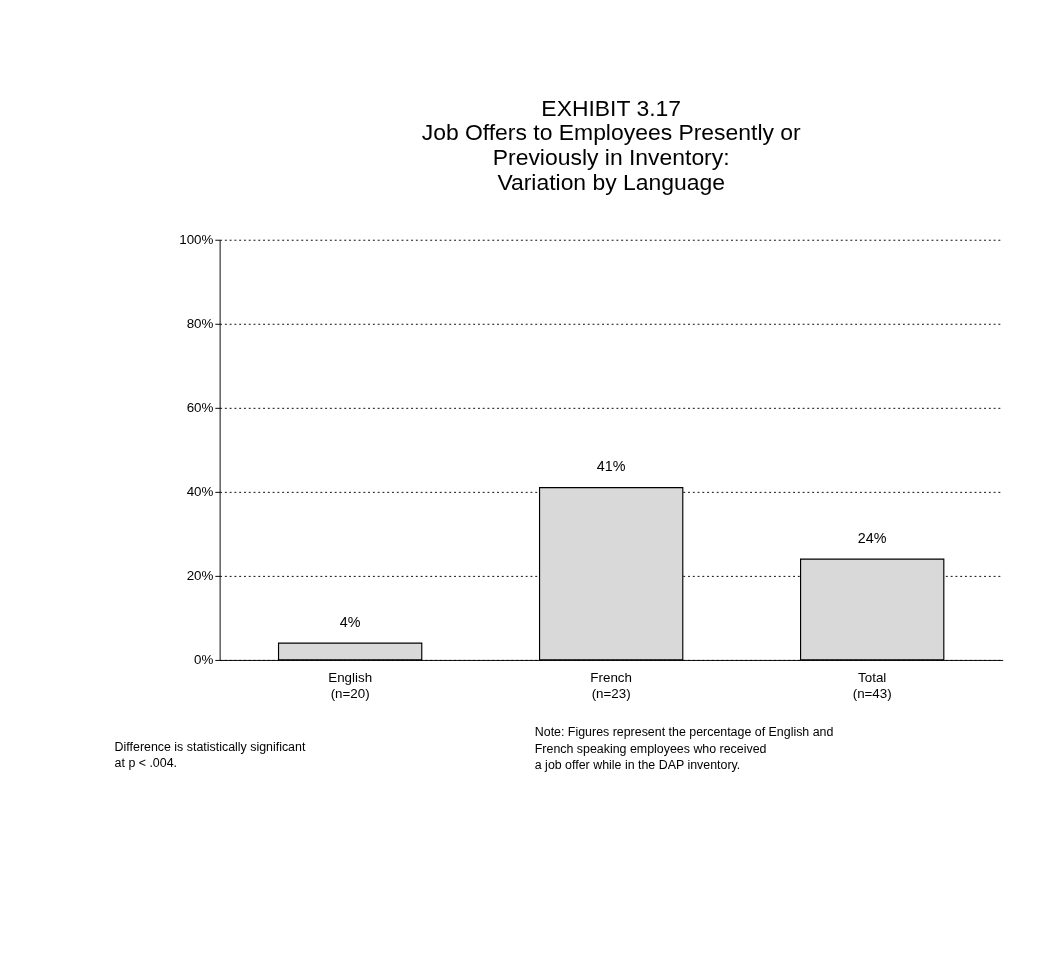 Image resolution: width=1060 pixels, height=959 pixels. I want to click on y-tick-label: 60%, so click(200, 408).